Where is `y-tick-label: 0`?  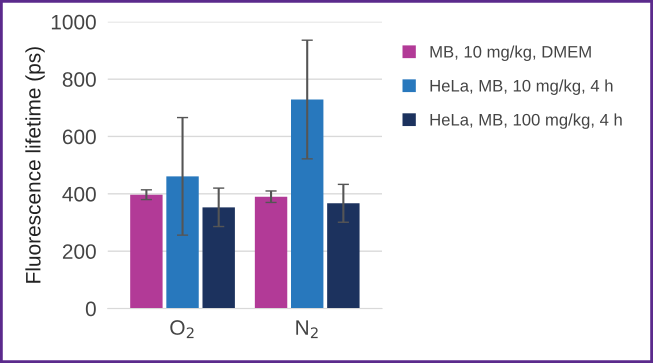 y-tick-label: 0 is located at coordinates (91, 309).